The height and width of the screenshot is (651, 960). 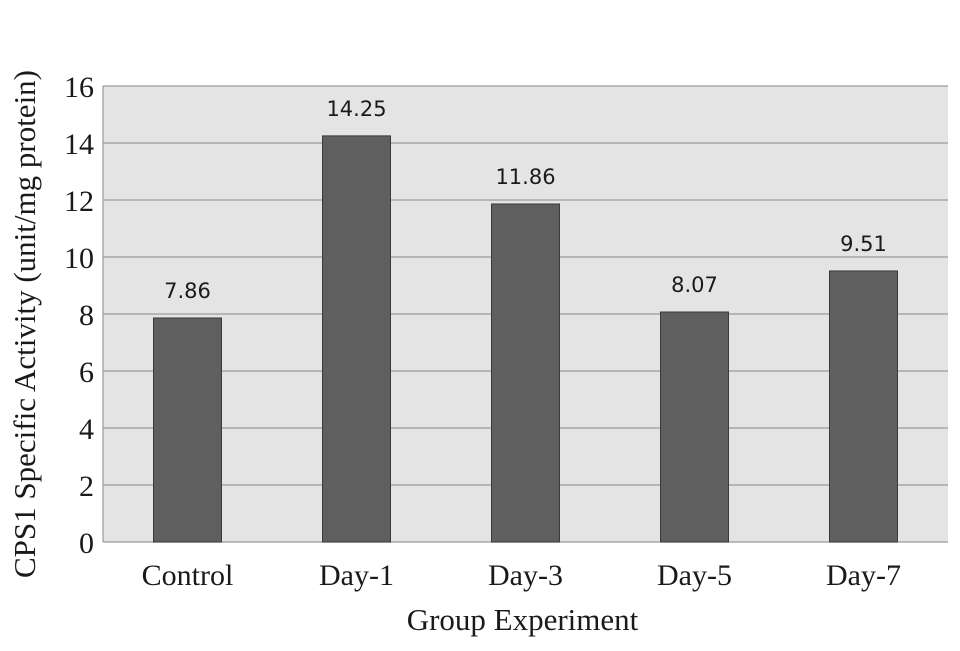 What do you see at coordinates (86, 372) in the screenshot?
I see `y-tick-label: 6` at bounding box center [86, 372].